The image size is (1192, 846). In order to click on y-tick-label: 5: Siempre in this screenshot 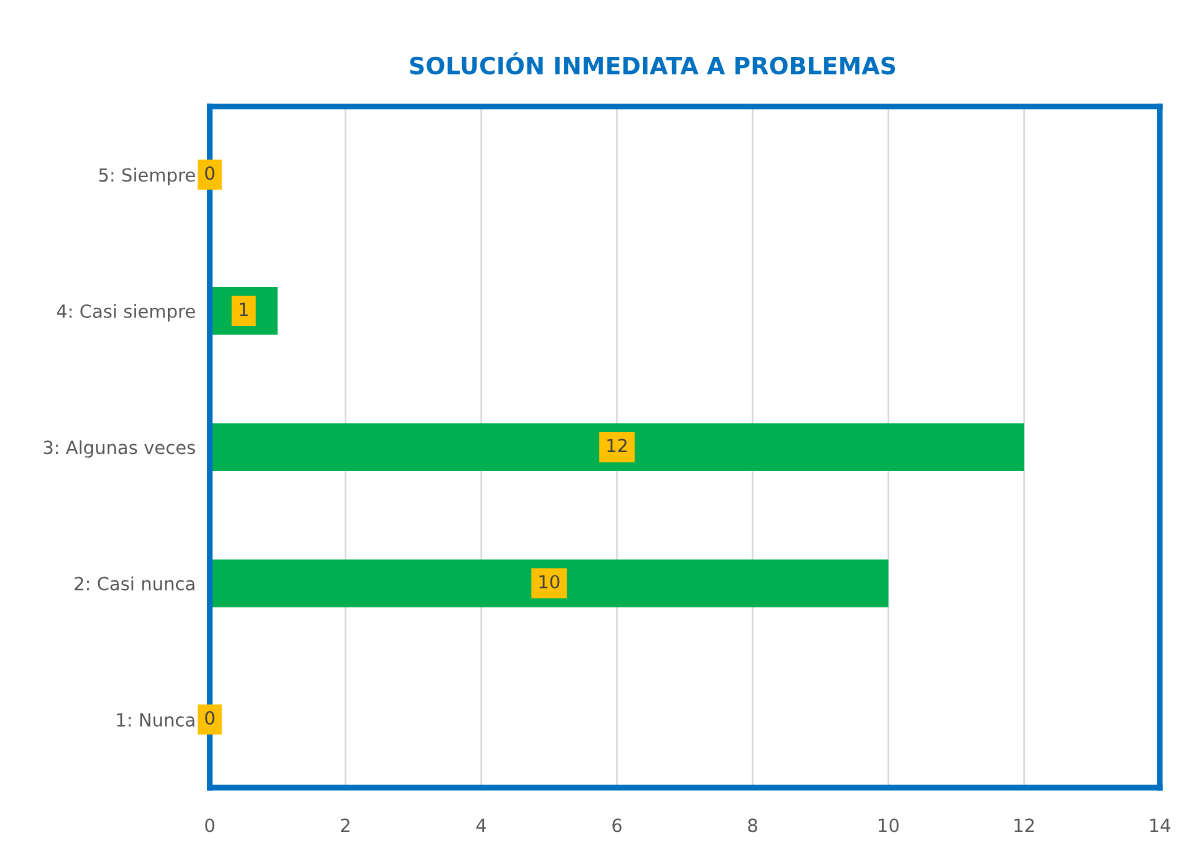, I will do `click(147, 176)`.